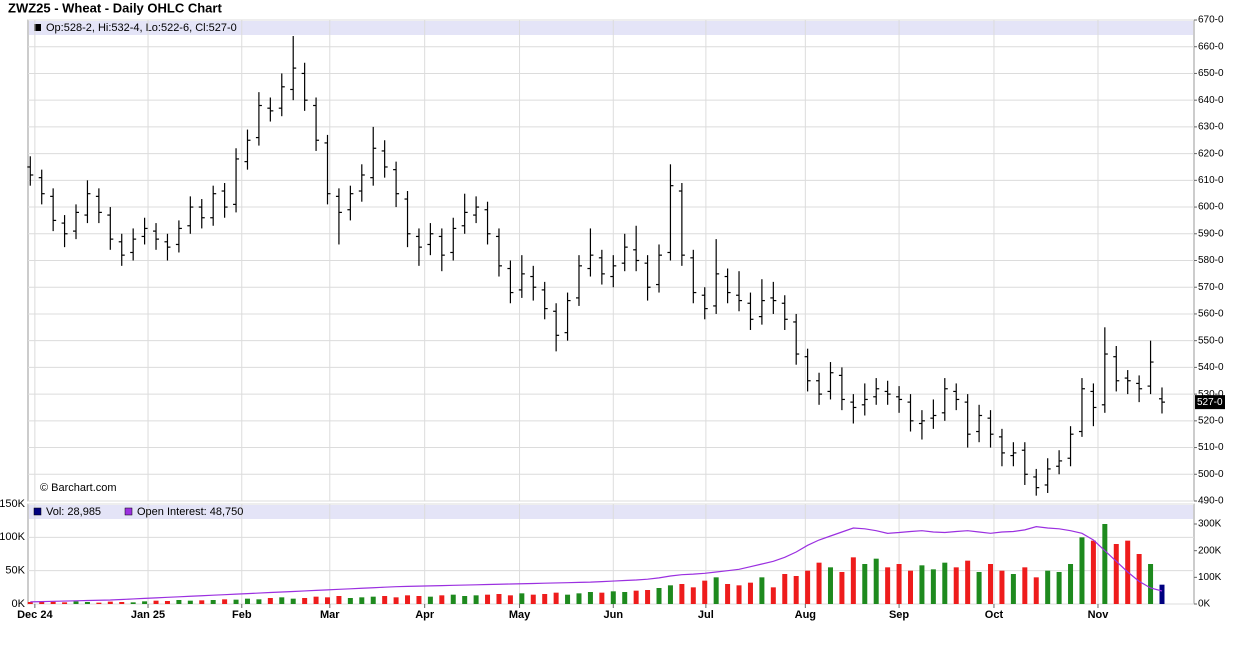 The height and width of the screenshot is (645, 1236). I want to click on y-tick-label: 50K, so click(15, 571).